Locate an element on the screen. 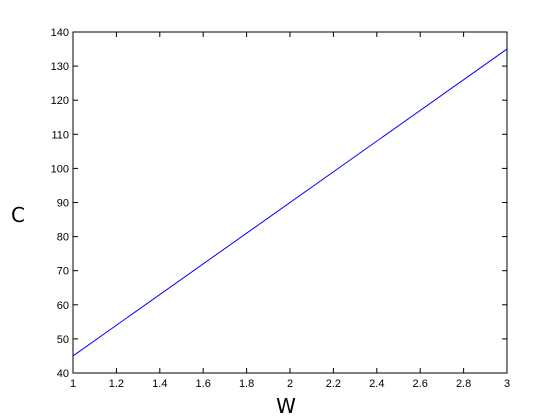 The image size is (560, 420). x-tick-label: 1 is located at coordinates (73, 384).